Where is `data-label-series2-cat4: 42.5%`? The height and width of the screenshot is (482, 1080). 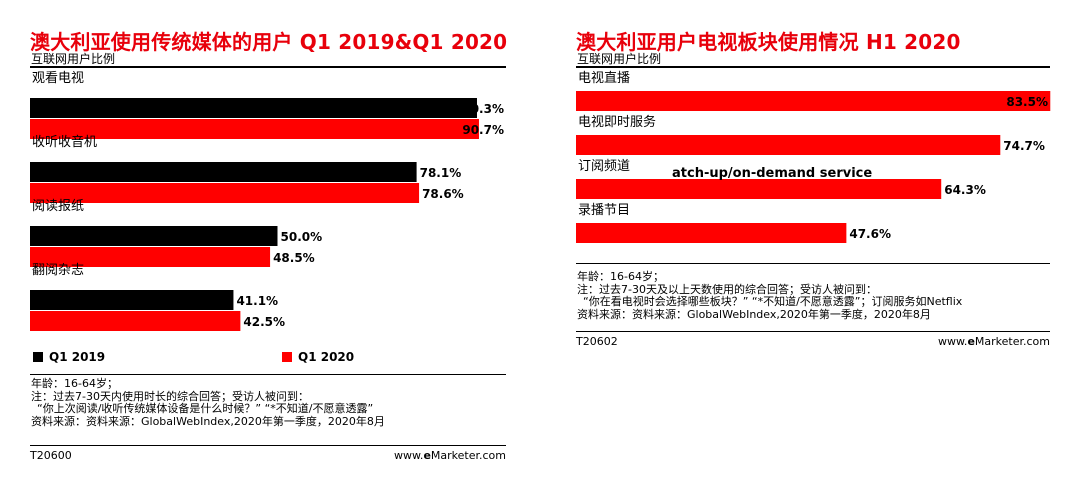
data-label-series2-cat4: 42.5% is located at coordinates (264, 322).